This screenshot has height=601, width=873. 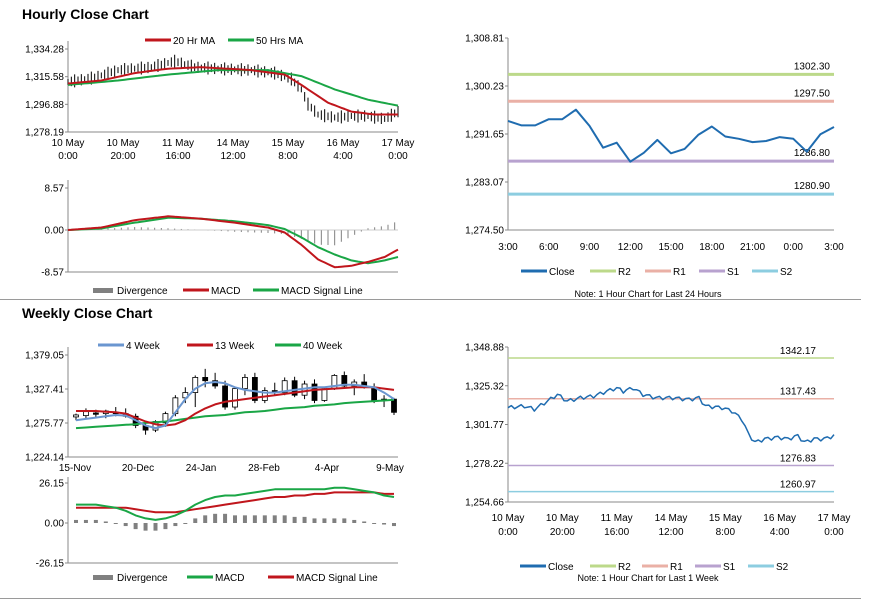 What do you see at coordinates (484, 231) in the screenshot?
I see `close24-ytick-label: 1,274.50` at bounding box center [484, 231].